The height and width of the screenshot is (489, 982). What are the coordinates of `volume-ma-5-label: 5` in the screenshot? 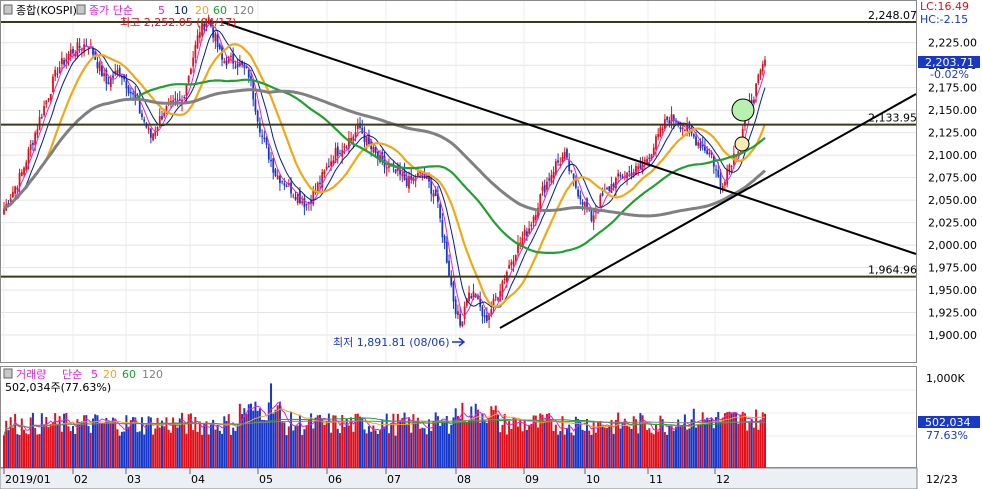 It's located at (94, 374).